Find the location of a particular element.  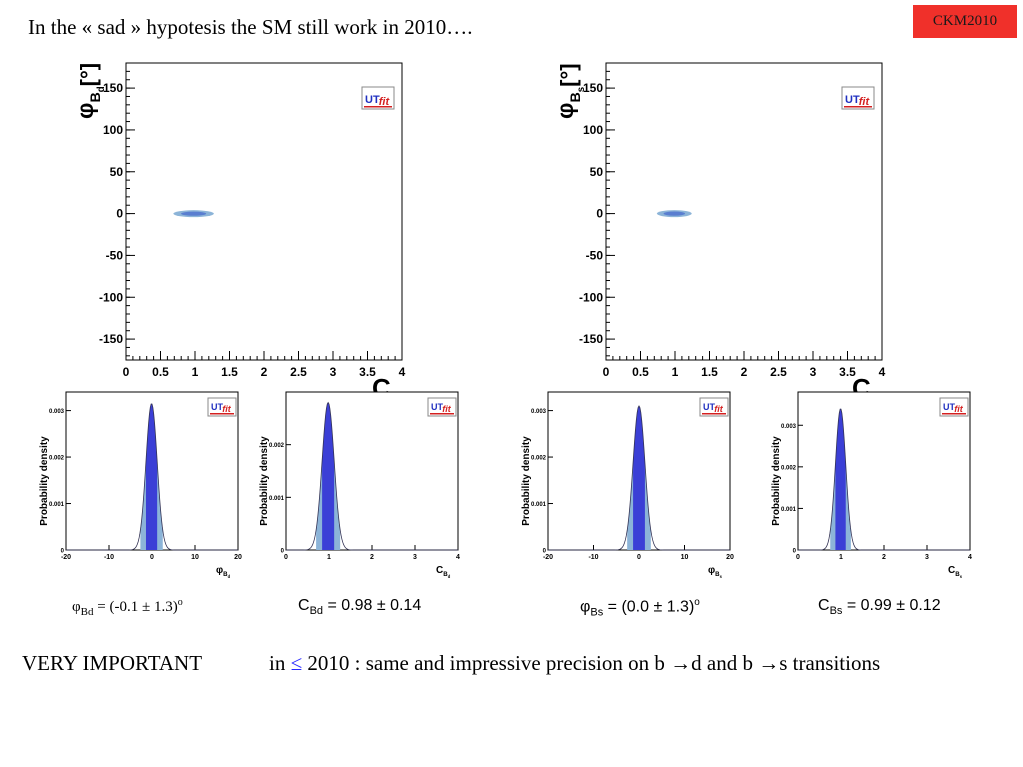

result-phi-bs: φBs = (0.0 ± 1.3)o is located at coordinates (640, 608).